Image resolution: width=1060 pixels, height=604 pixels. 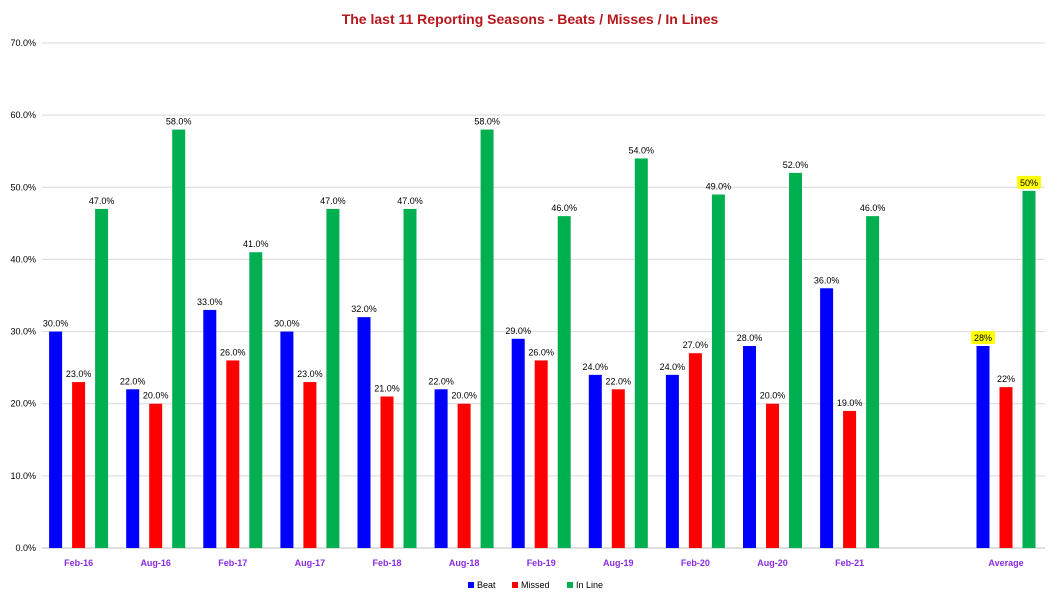 I want to click on x-tick-label: Aug-17, so click(x=310, y=563).